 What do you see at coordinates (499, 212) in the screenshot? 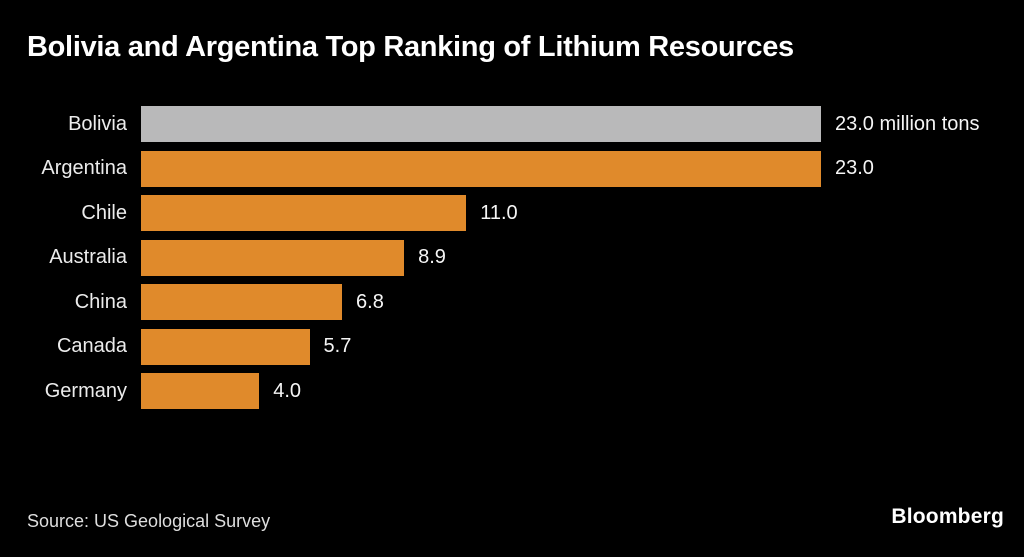
I see `value-label: 11.0` at bounding box center [499, 212].